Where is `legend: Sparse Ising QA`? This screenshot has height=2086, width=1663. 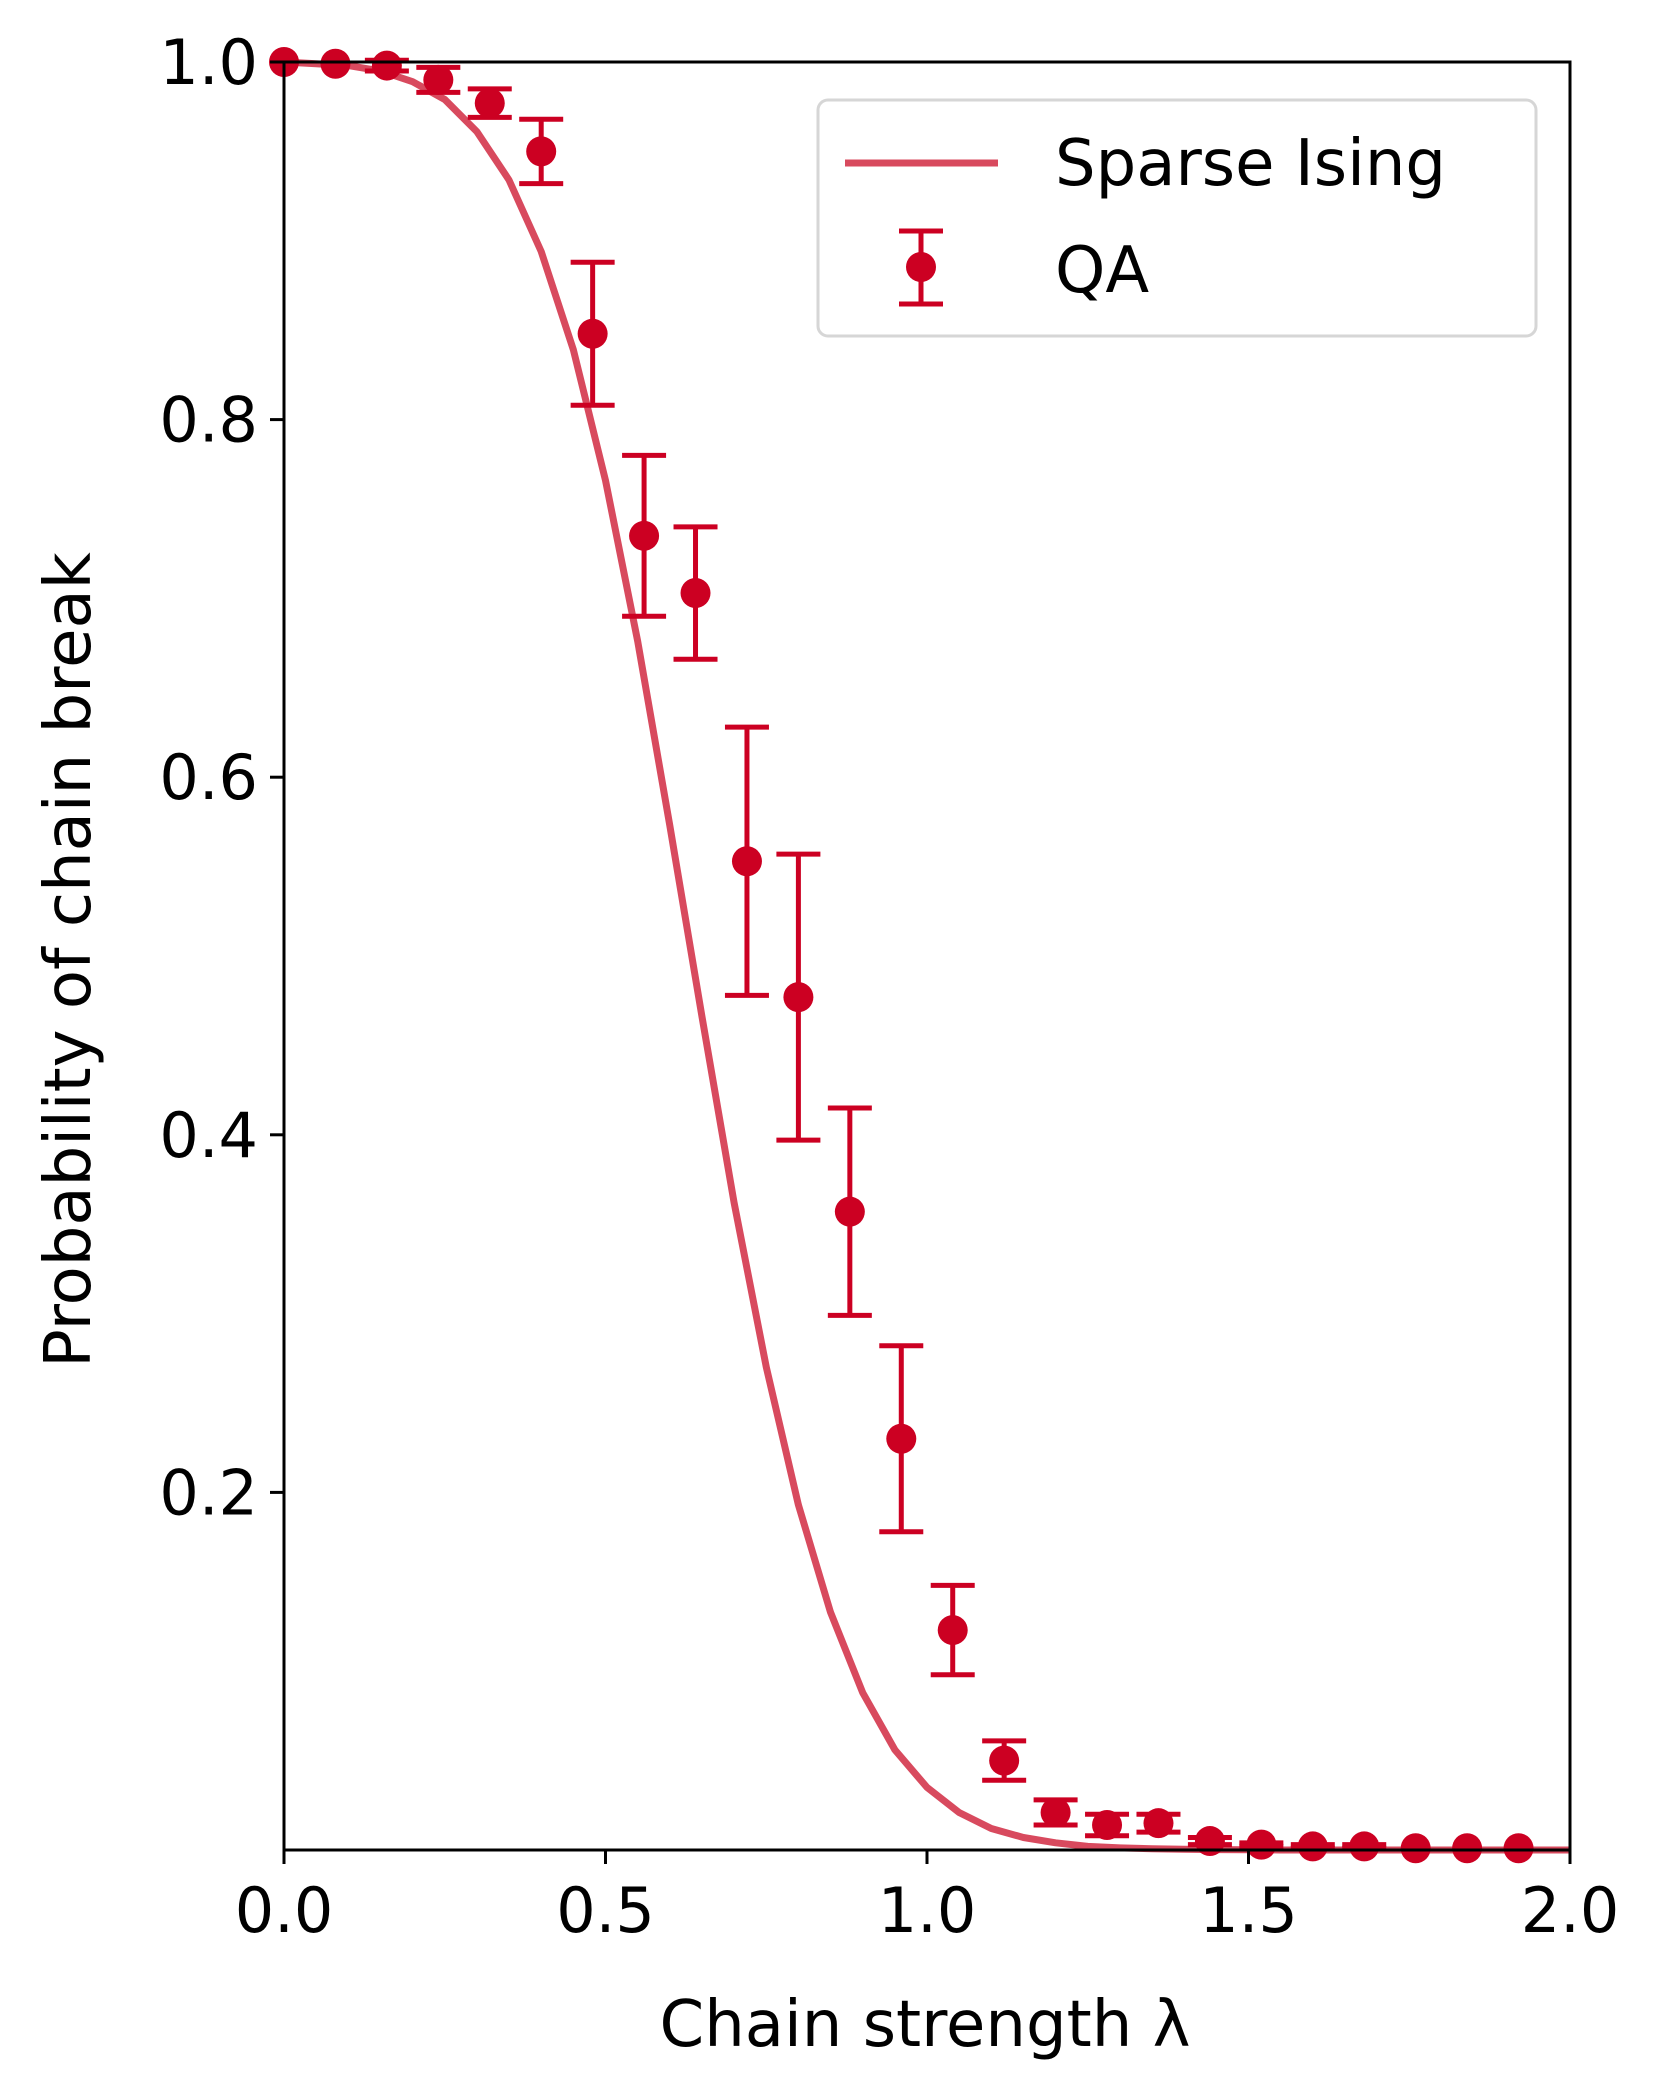
legend: Sparse Ising QA is located at coordinates (1177, 218).